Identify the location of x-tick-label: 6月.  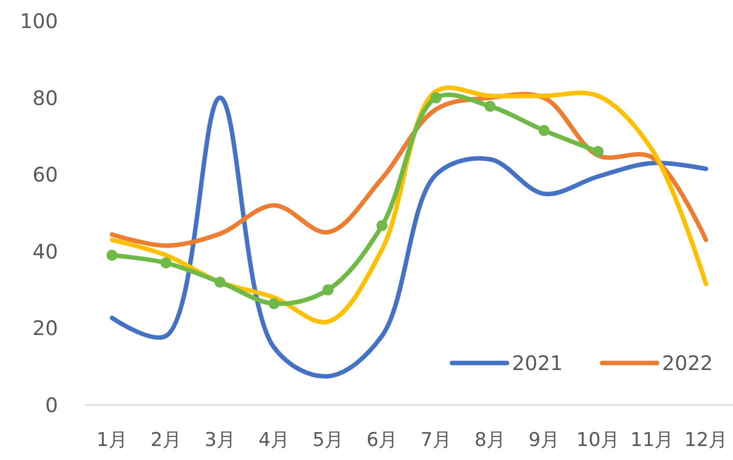
(382, 440).